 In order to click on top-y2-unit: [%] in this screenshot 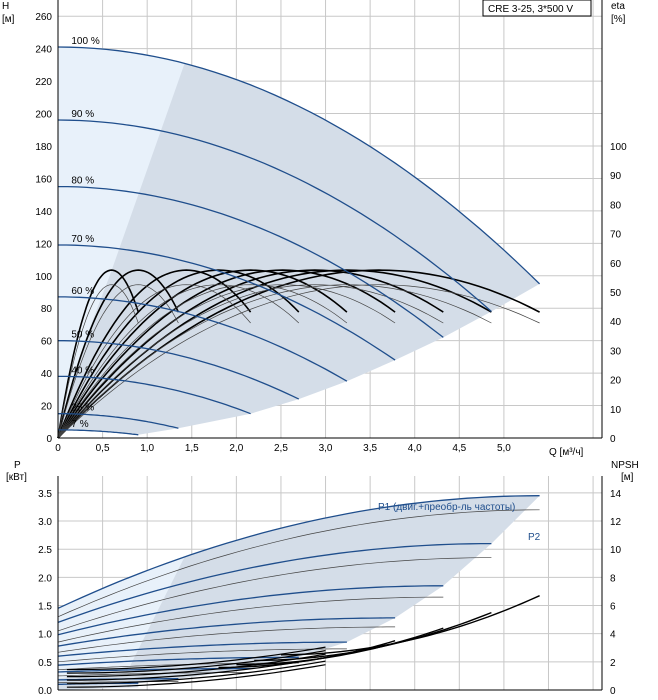, I will do `click(618, 19)`.